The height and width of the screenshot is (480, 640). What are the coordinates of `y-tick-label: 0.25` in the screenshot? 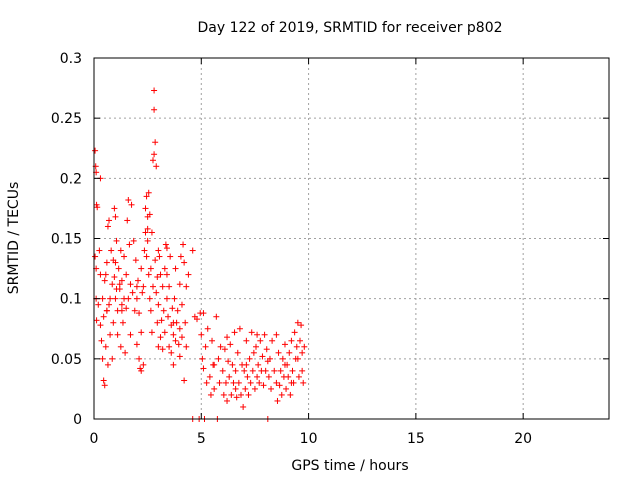 It's located at (66, 119).